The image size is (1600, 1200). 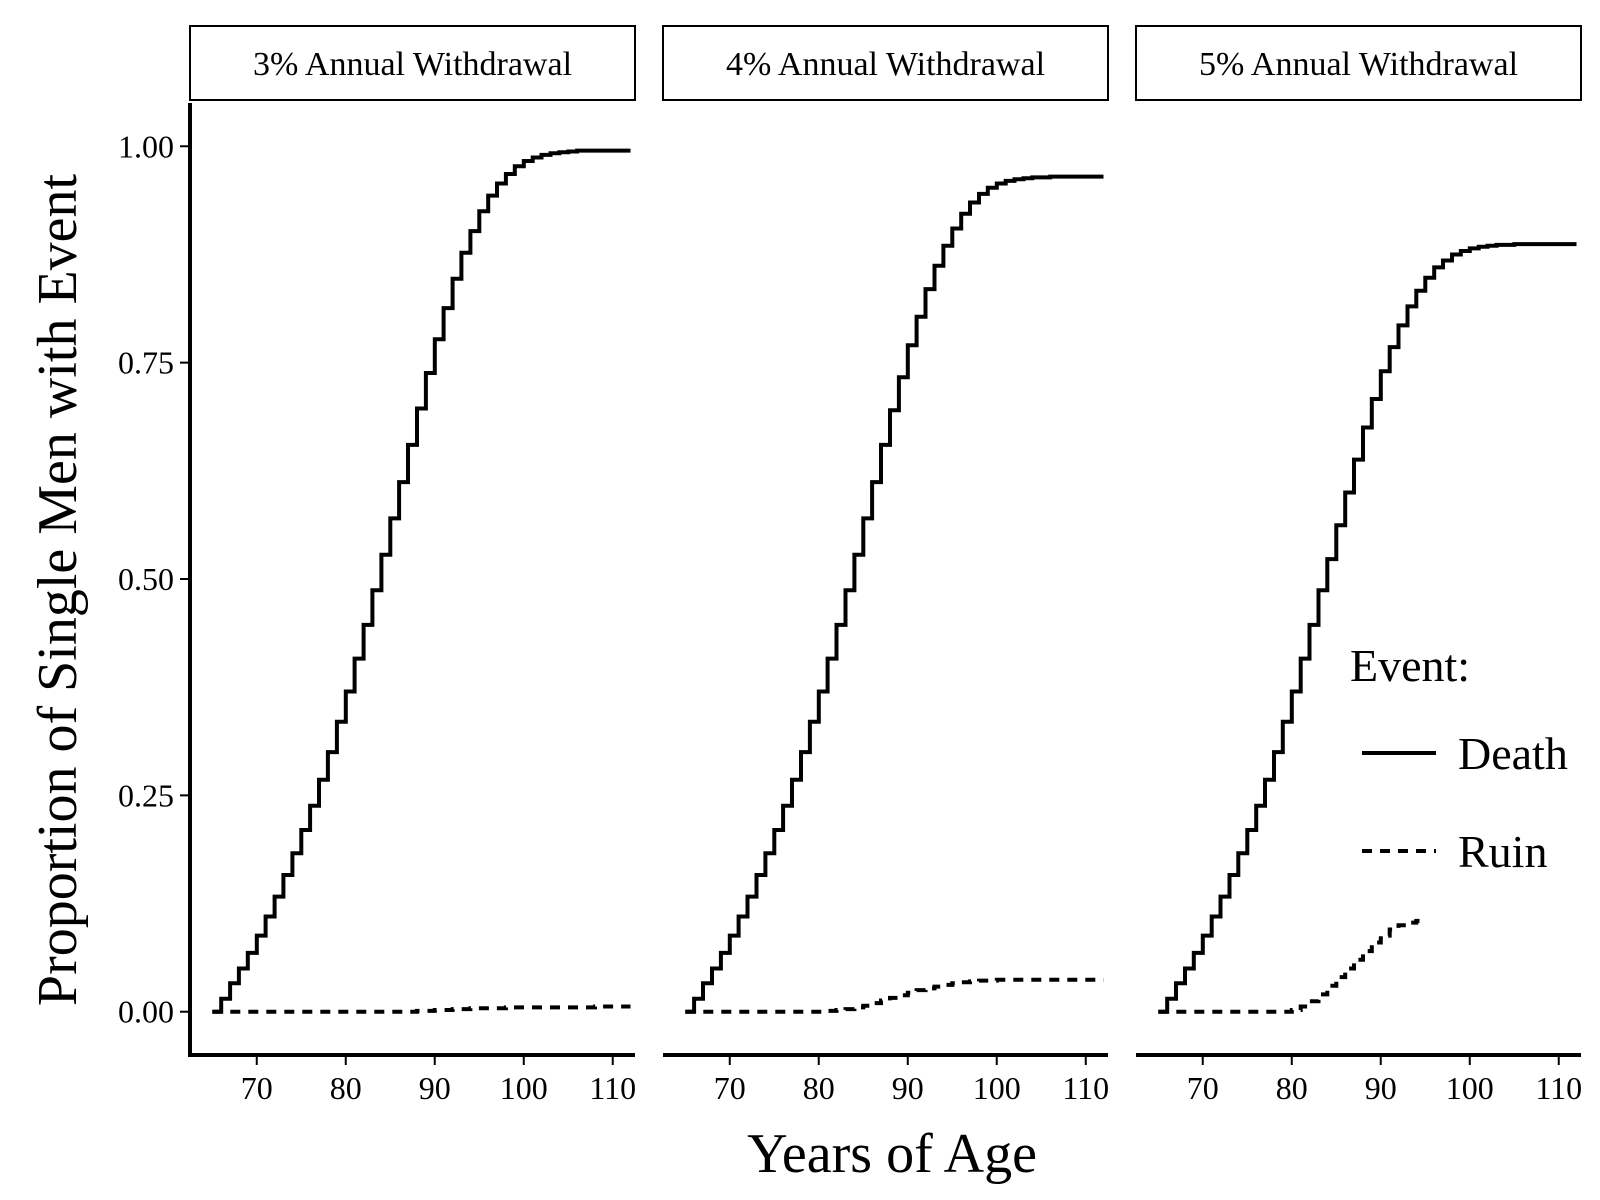 I want to click on y-tick-label: 0.75, so click(x=146, y=363).